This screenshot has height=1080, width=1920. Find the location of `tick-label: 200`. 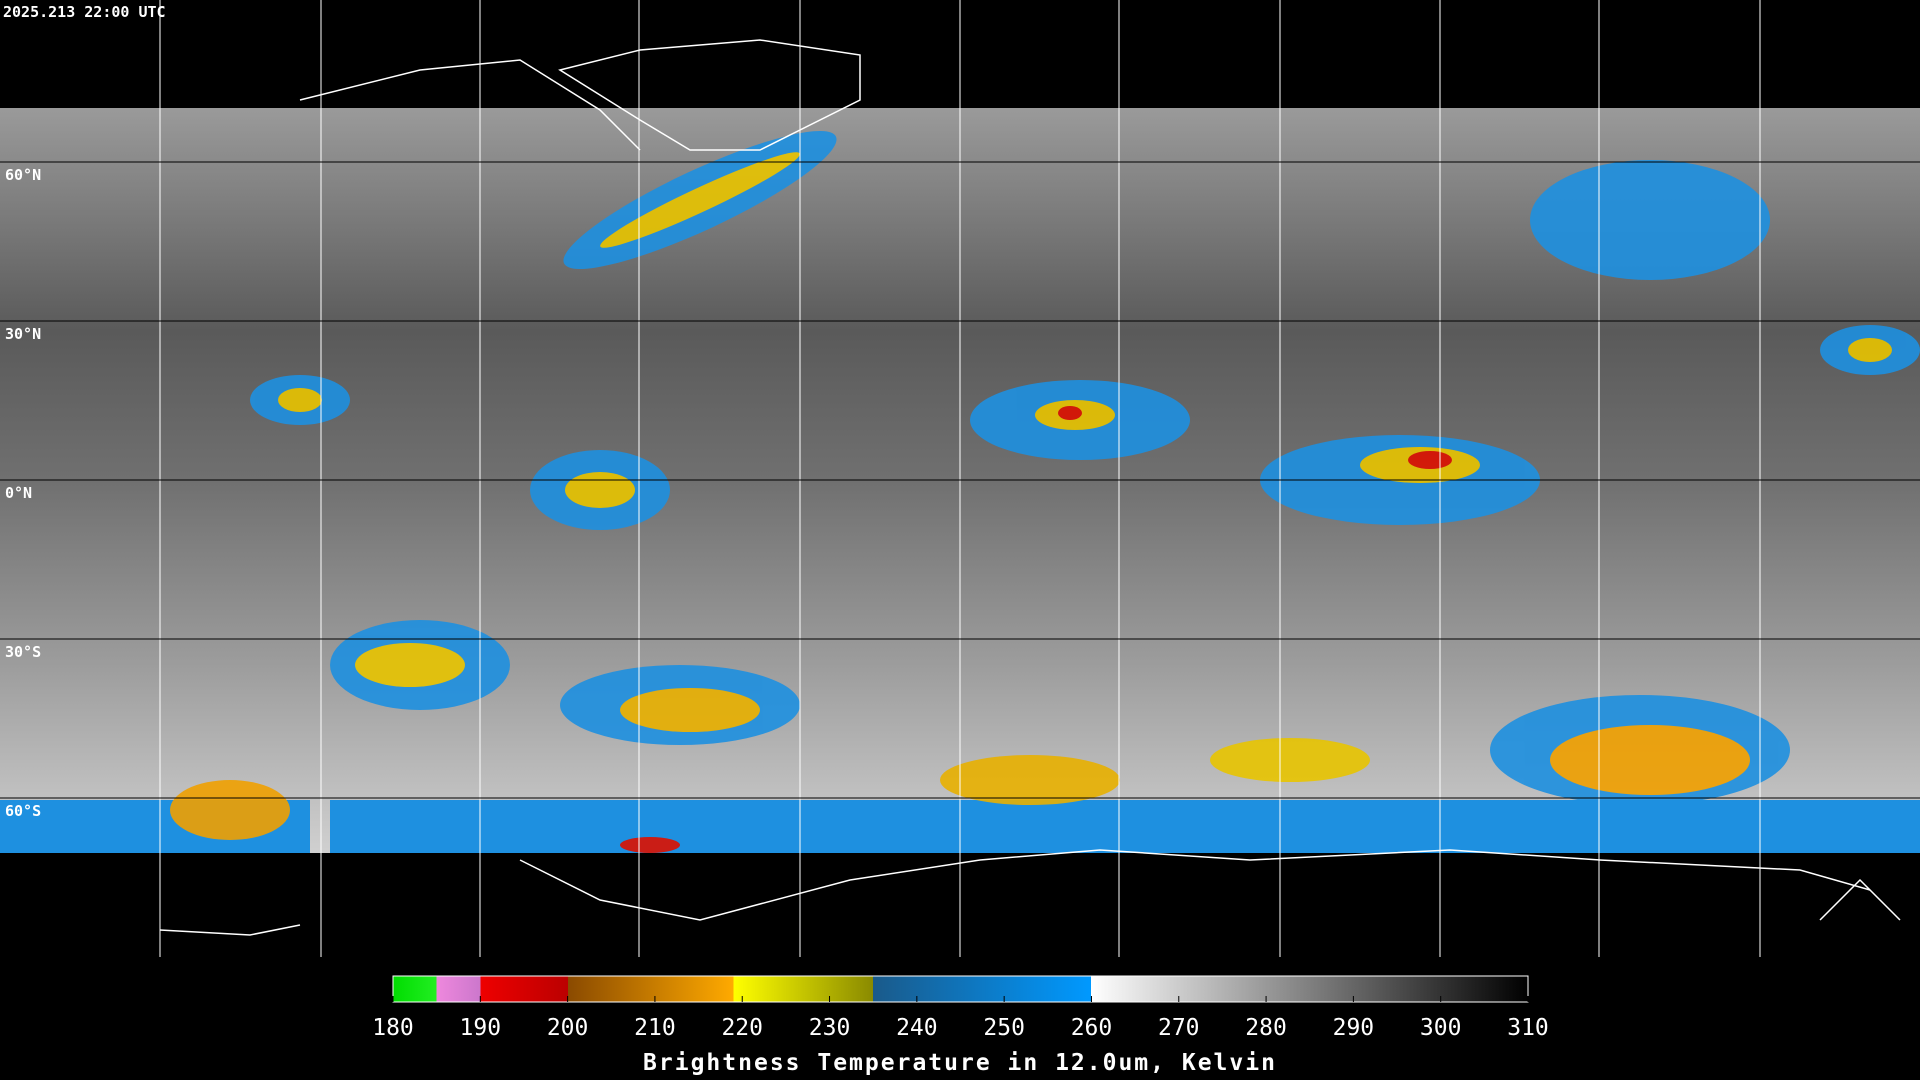

tick-label: 200 is located at coordinates (568, 1028).